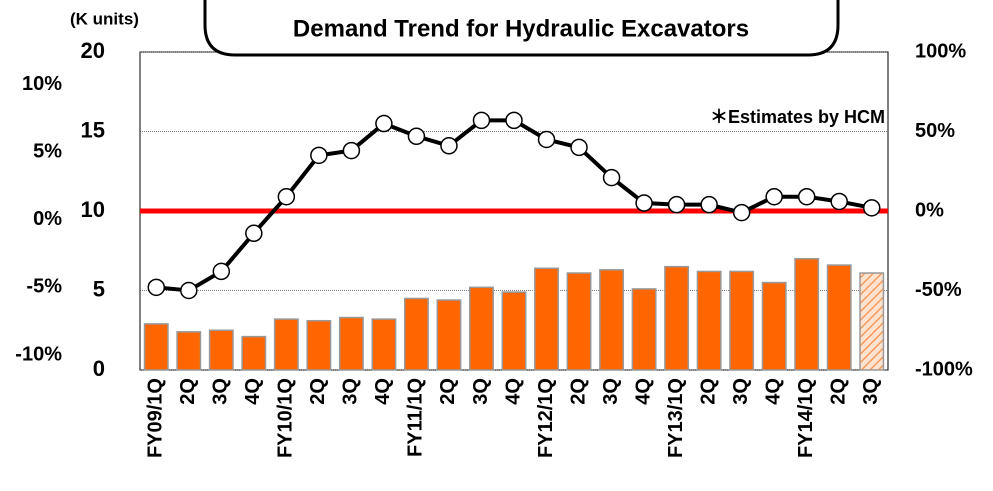 This screenshot has height=491, width=993. I want to click on title-box, so click(521, 28).